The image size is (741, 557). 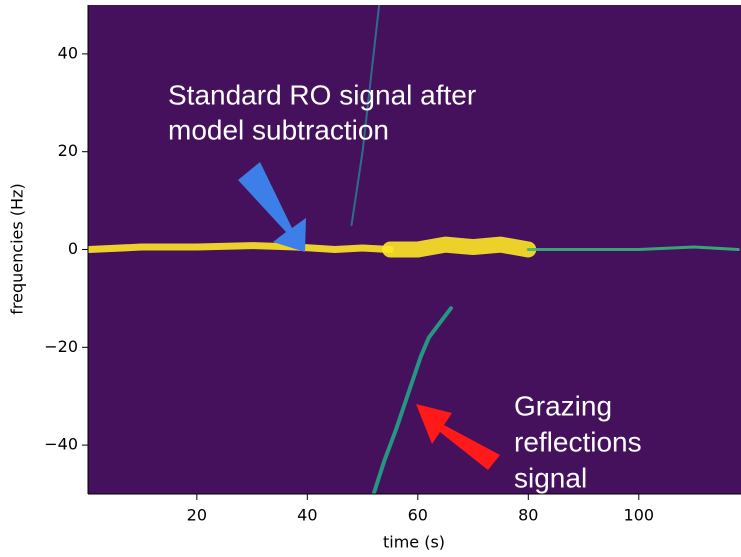 What do you see at coordinates (550, 477) in the screenshot?
I see `annotation-text: signal` at bounding box center [550, 477].